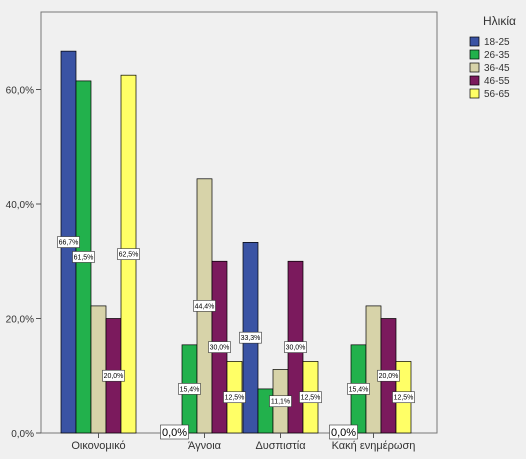  Describe the element at coordinates (20, 91) in the screenshot. I see `y-tick-label: 60,0%` at that location.